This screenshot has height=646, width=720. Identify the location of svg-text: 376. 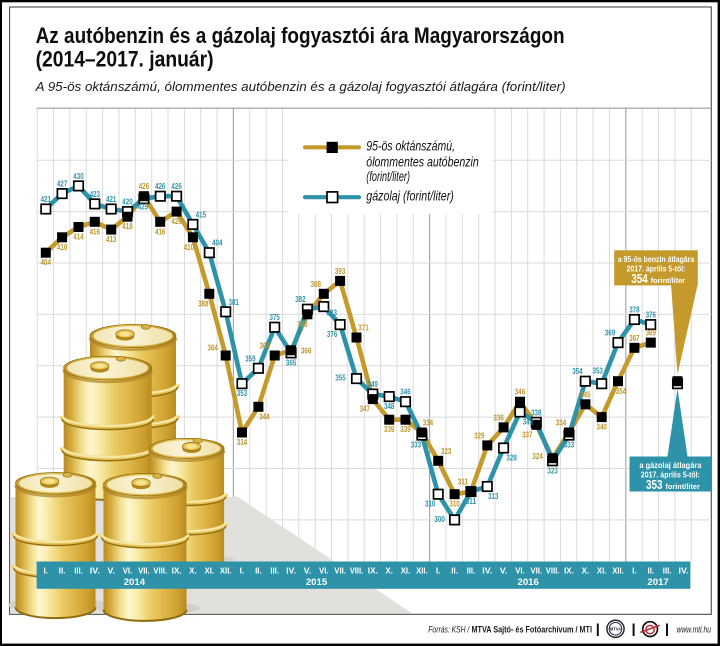
(332, 334).